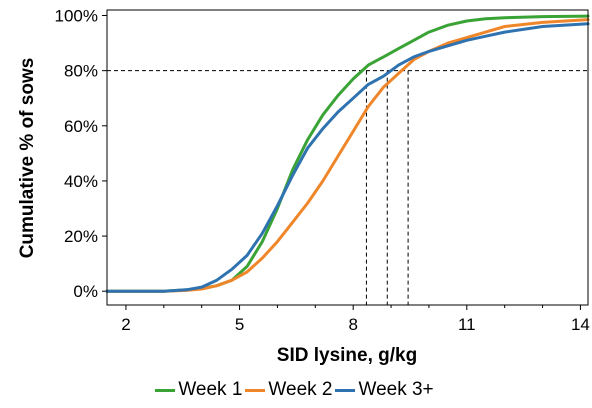 The width and height of the screenshot is (592, 408). I want to click on y-tick-label: 20%, so click(81, 236).